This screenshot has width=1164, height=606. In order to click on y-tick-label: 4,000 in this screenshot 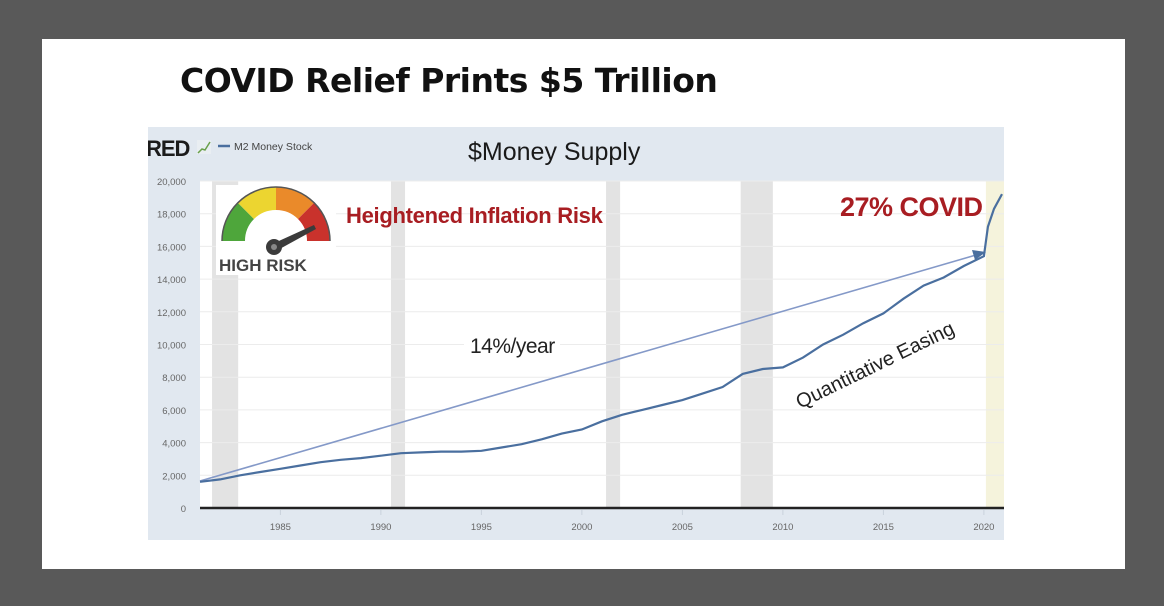, I will do `click(174, 444)`.